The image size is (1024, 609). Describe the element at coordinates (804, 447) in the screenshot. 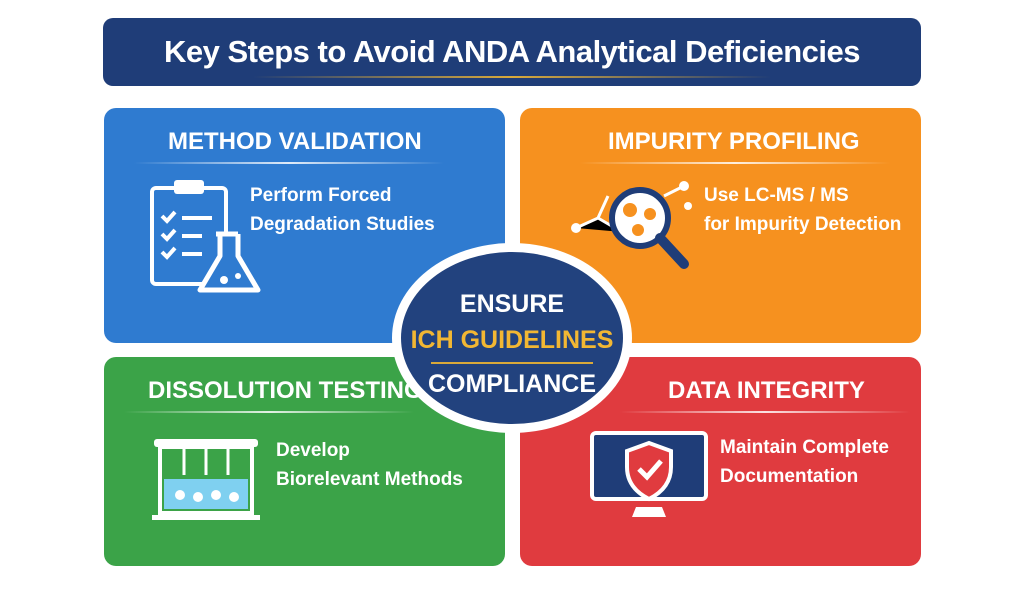

I see `text-line: Maintain Complete` at that location.